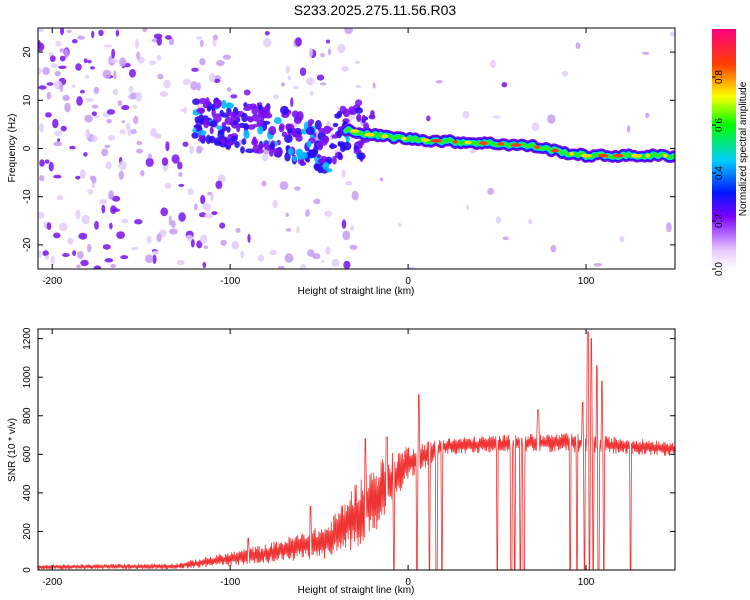 The height and width of the screenshot is (600, 750). I want to click on x-tick-label: 0, so click(408, 281).